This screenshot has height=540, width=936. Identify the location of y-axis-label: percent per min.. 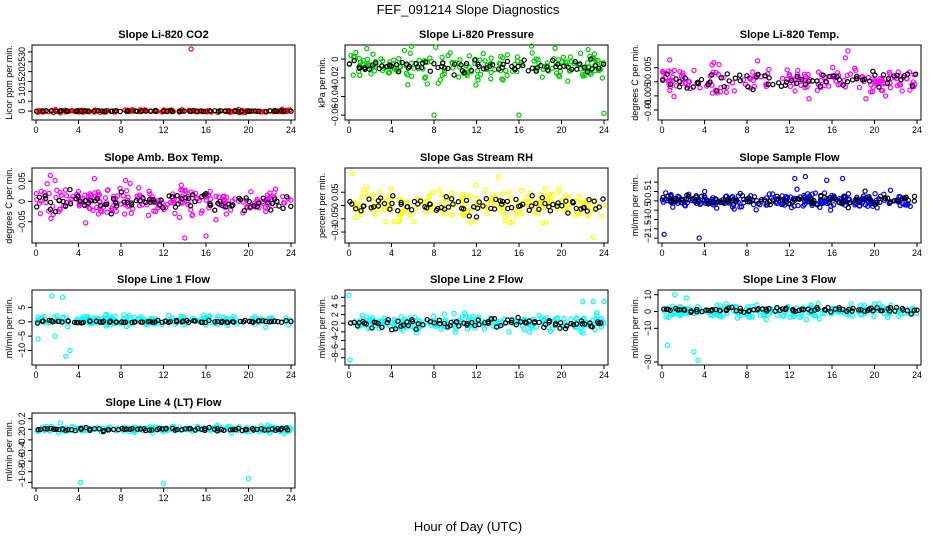
(322, 205).